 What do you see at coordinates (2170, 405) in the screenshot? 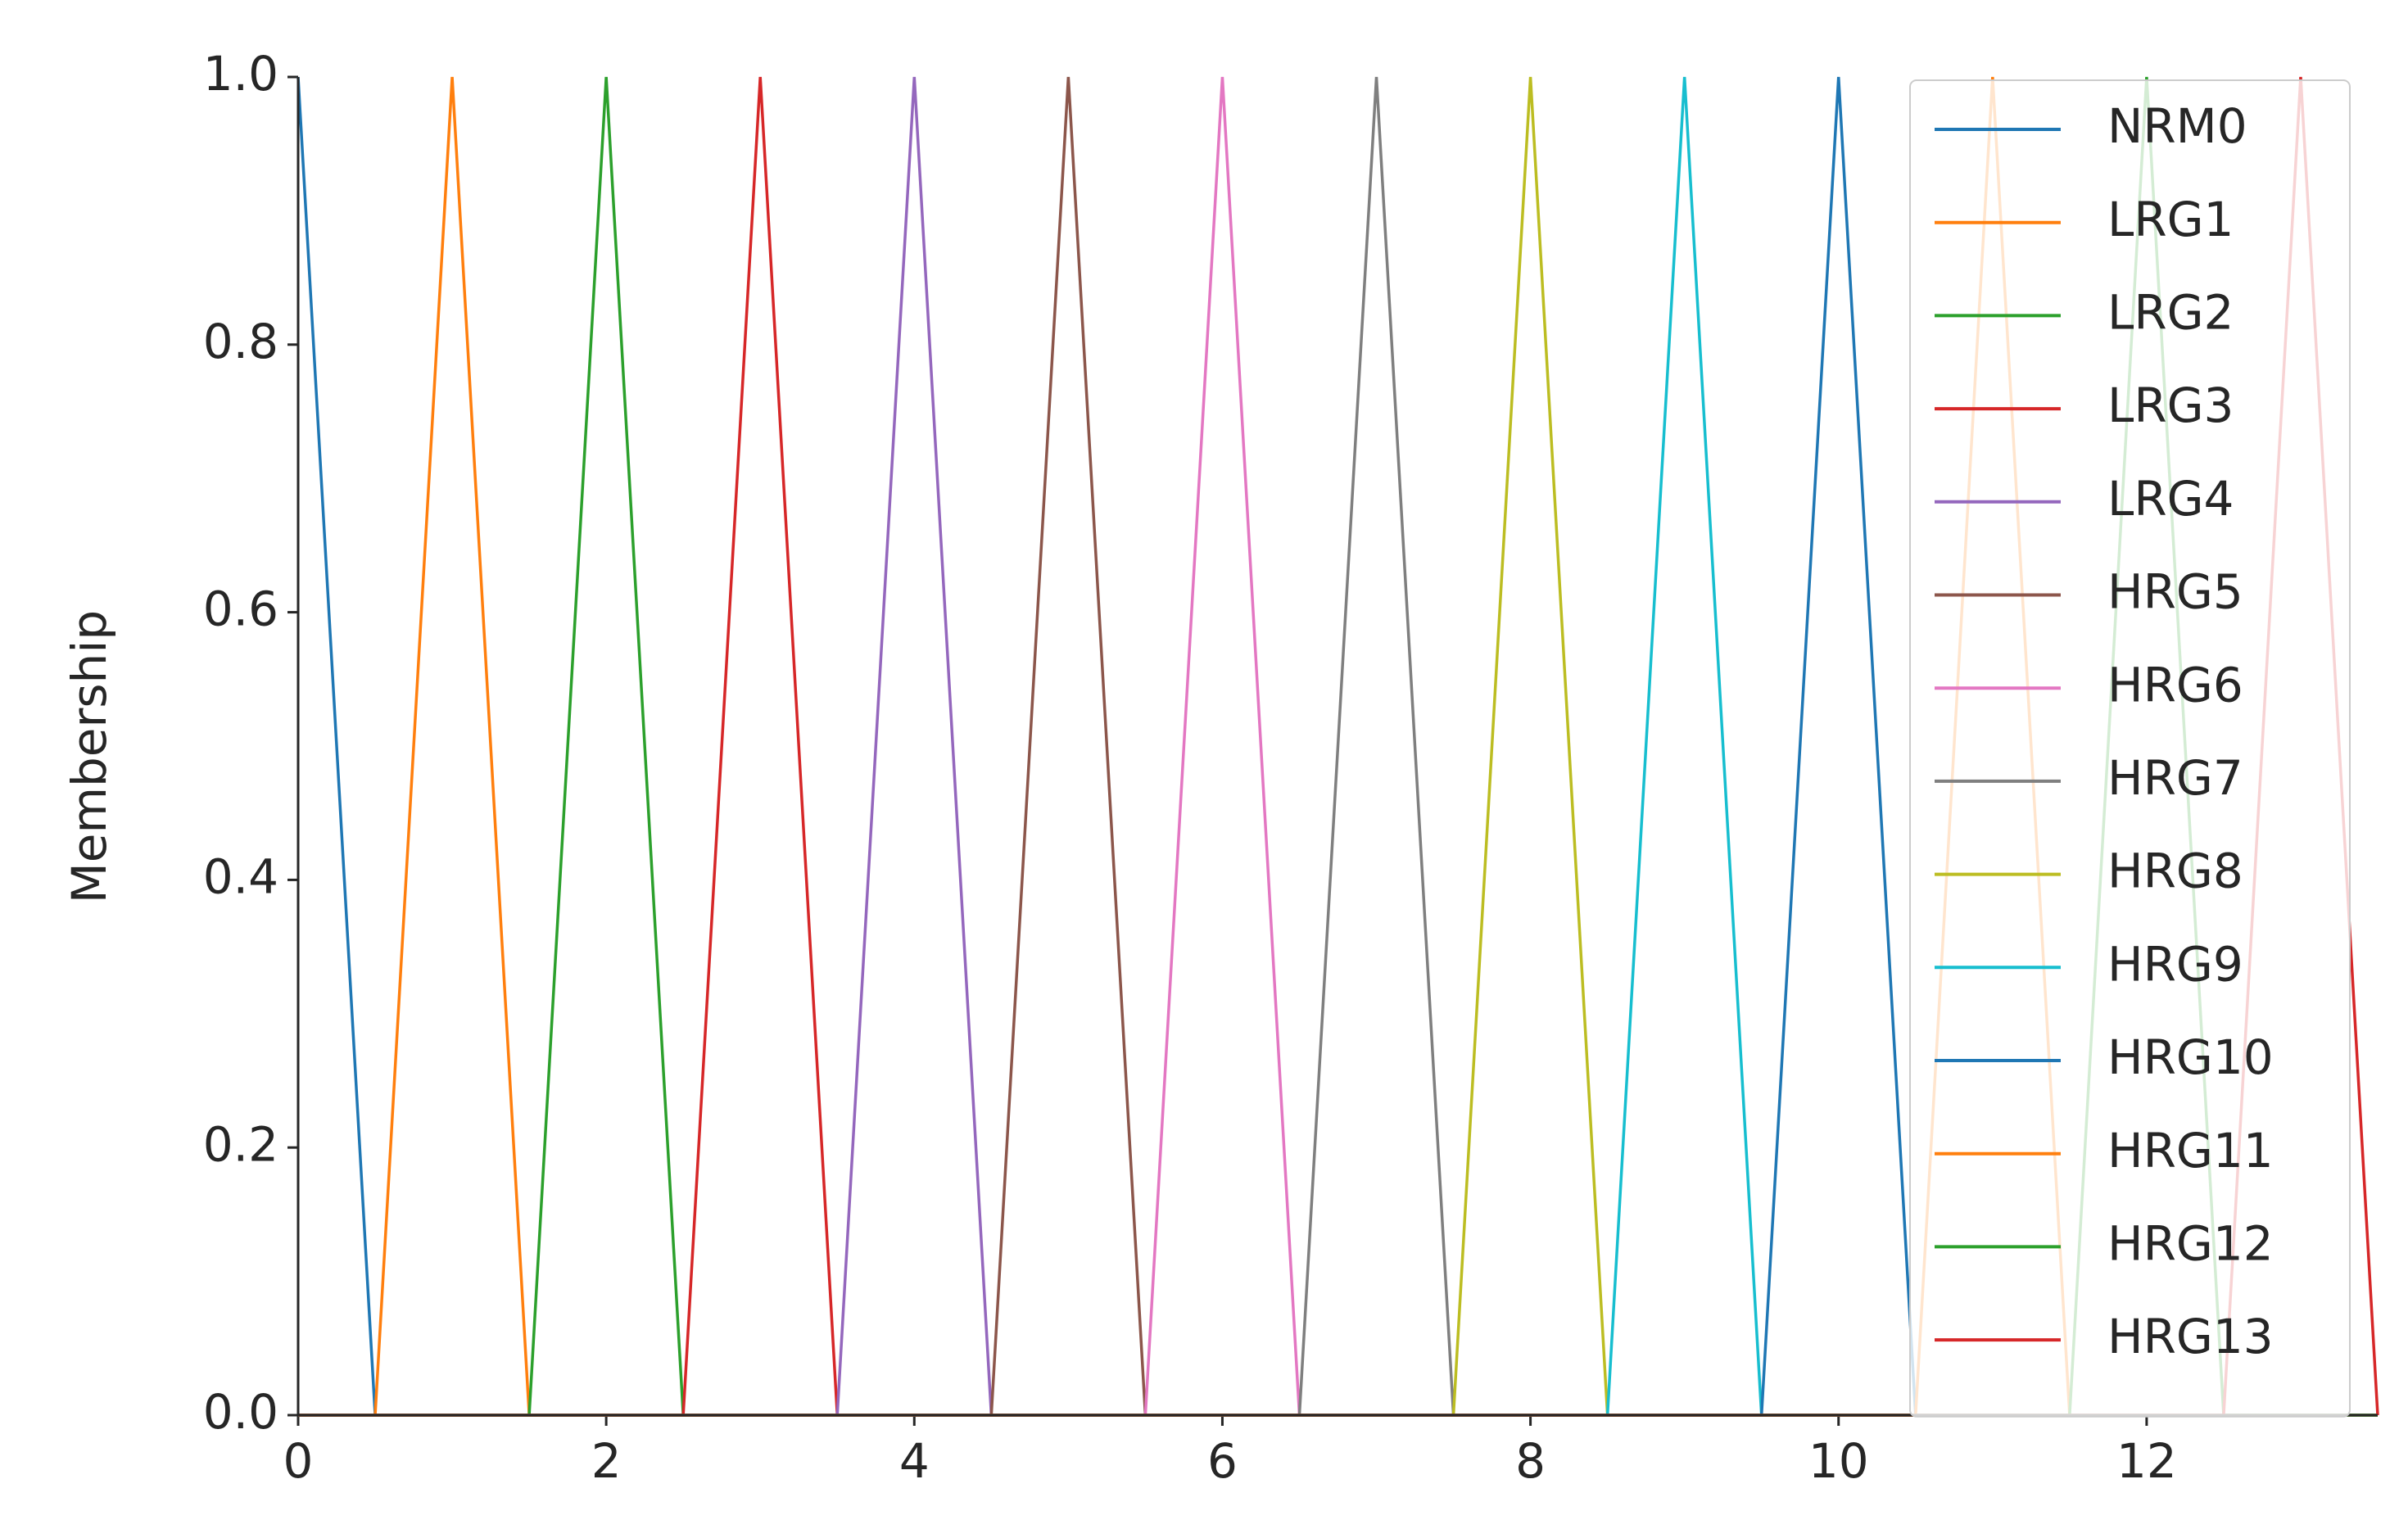
I see `legend-label: LRG3` at bounding box center [2170, 405].